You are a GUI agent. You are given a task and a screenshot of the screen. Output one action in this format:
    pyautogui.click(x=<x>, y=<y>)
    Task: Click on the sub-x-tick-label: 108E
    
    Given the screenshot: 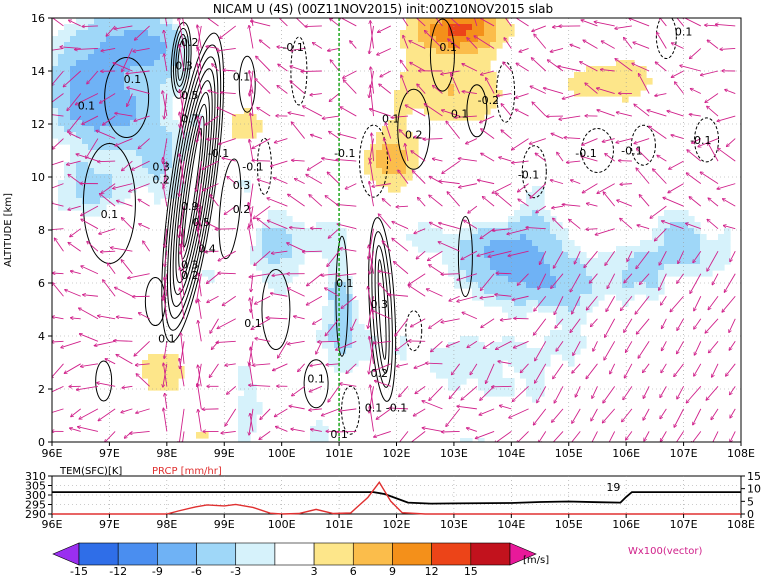 What is the action you would take?
    pyautogui.click(x=741, y=524)
    